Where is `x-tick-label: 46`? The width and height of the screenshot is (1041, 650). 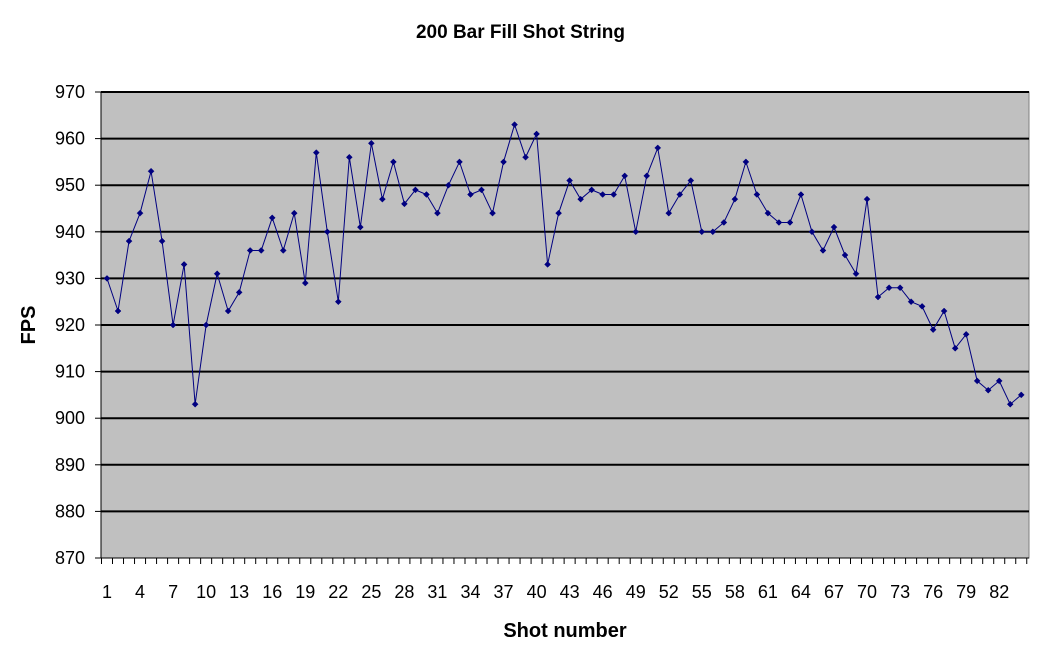
x-tick-label: 46 is located at coordinates (603, 592).